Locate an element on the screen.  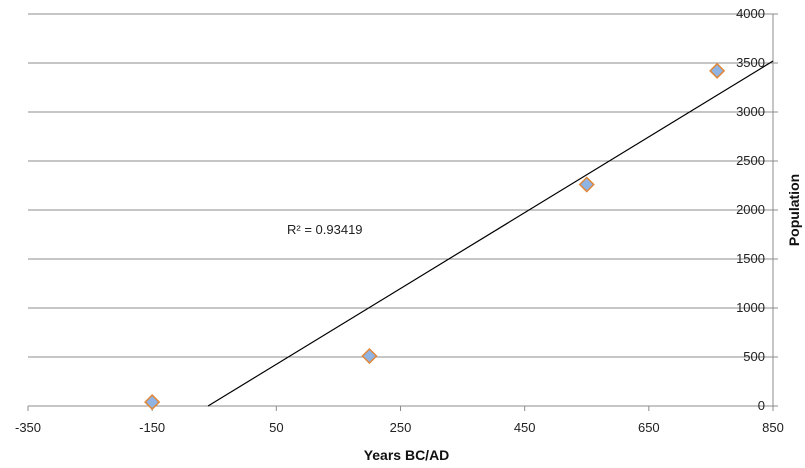
y-tick-label: 3000 is located at coordinates (750, 111).